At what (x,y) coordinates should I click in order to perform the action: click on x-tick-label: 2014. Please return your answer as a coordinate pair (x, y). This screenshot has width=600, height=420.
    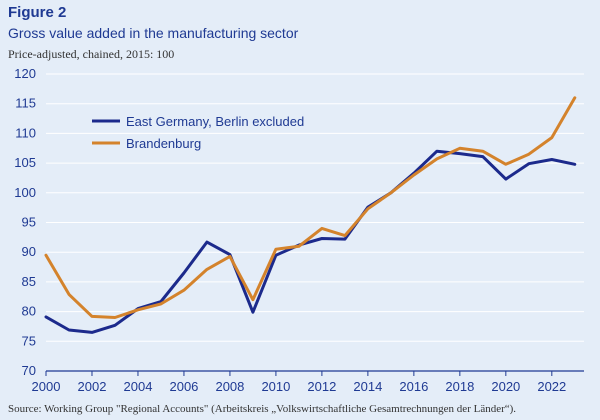
    Looking at the image, I should click on (367, 386).